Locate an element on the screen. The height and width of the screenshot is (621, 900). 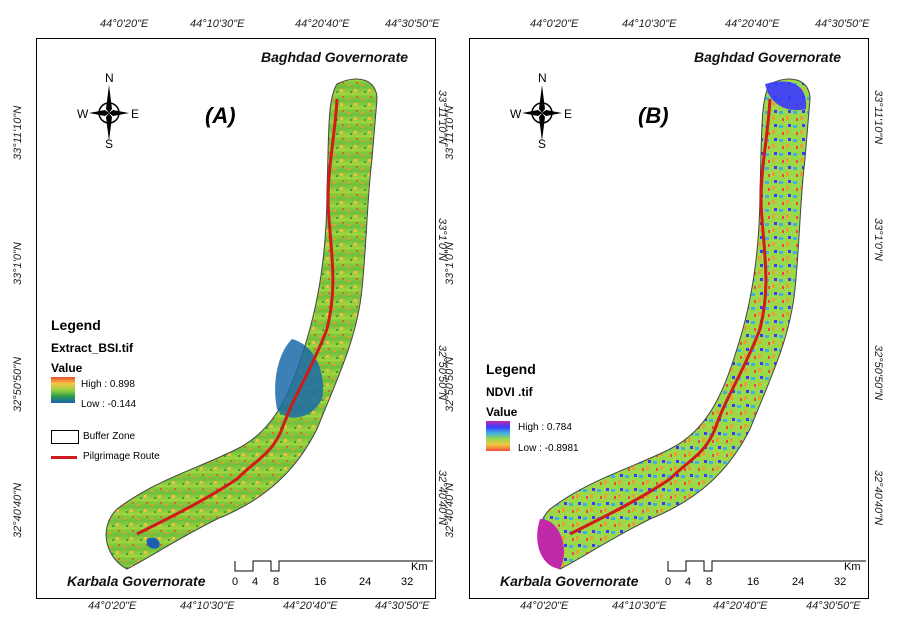
ndvi-color-ramp is located at coordinates (498, 436).